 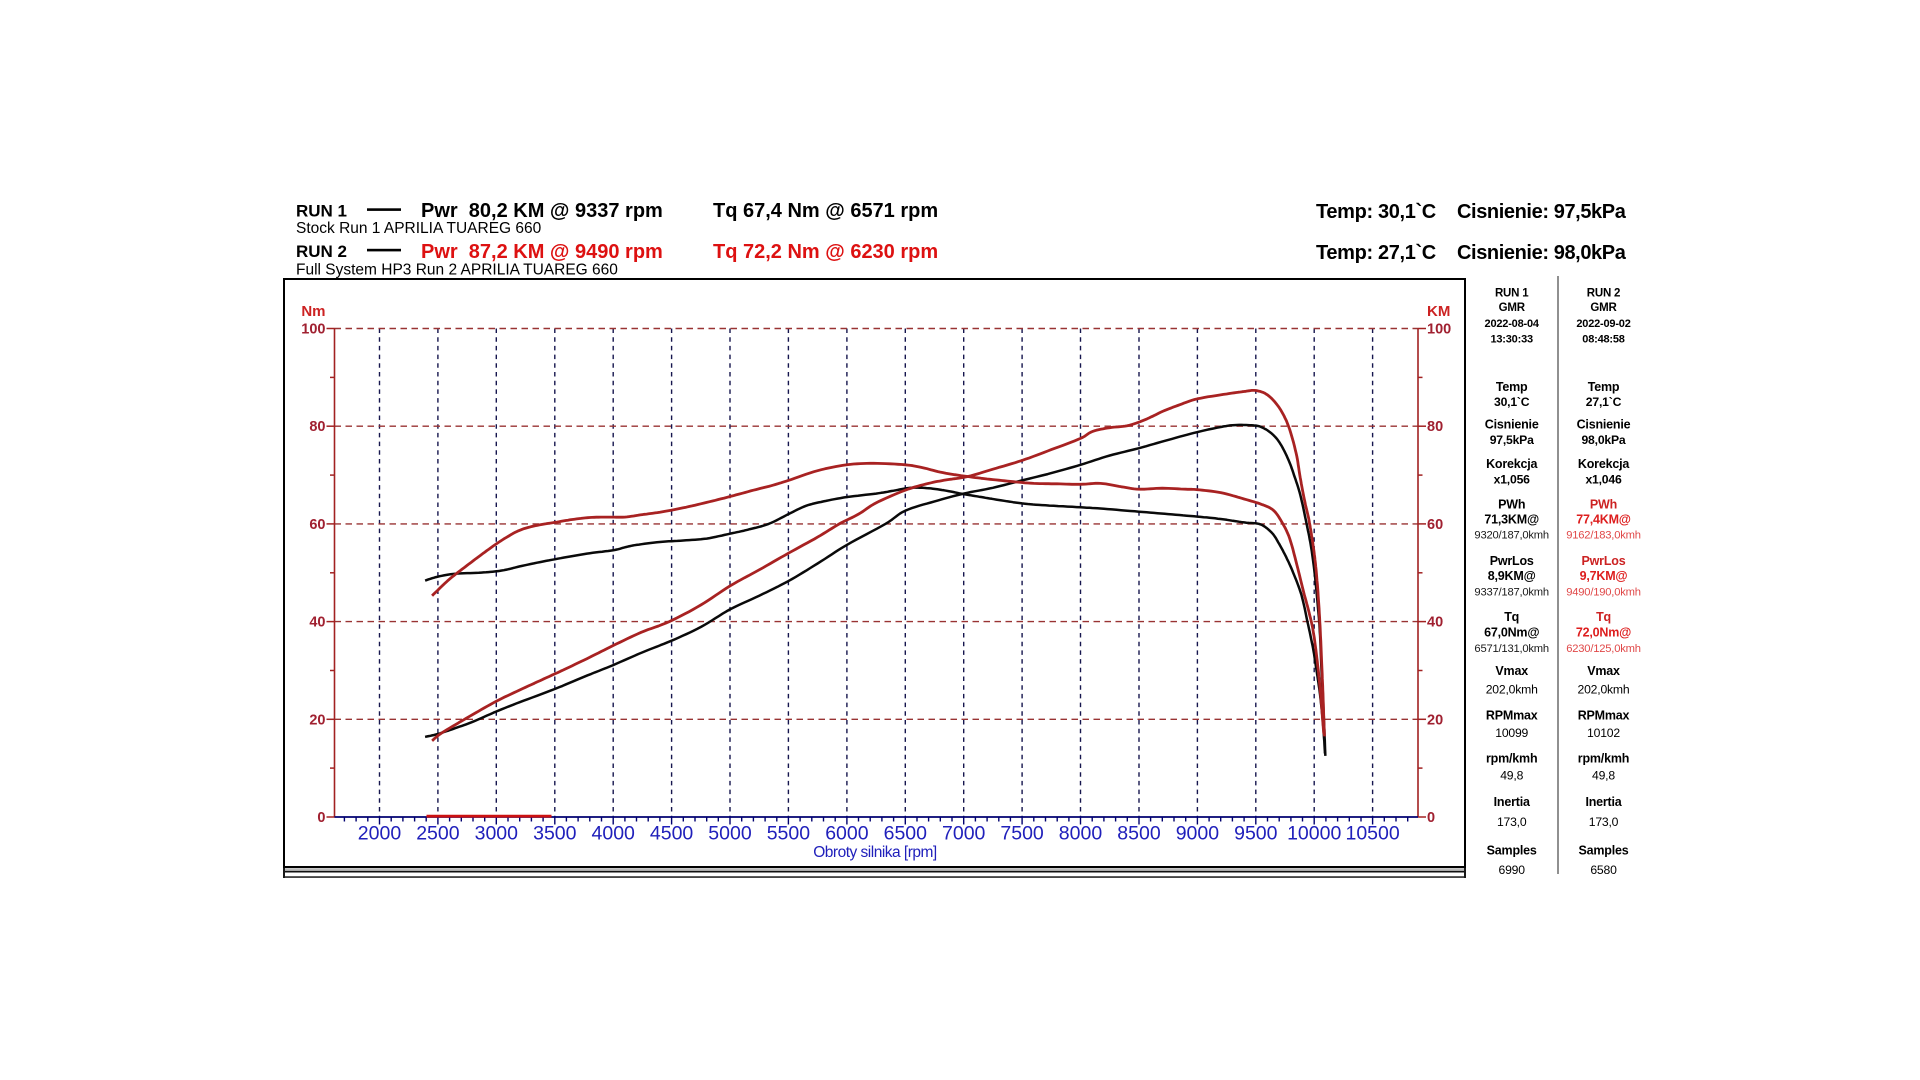 I want to click on svg-text: 7500, so click(x=1022, y=834).